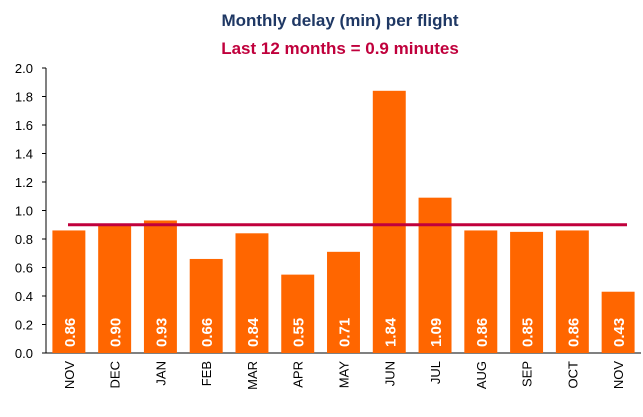 The width and height of the screenshot is (643, 417). Describe the element at coordinates (619, 332) in the screenshot. I see `value-label: 0.43` at that location.